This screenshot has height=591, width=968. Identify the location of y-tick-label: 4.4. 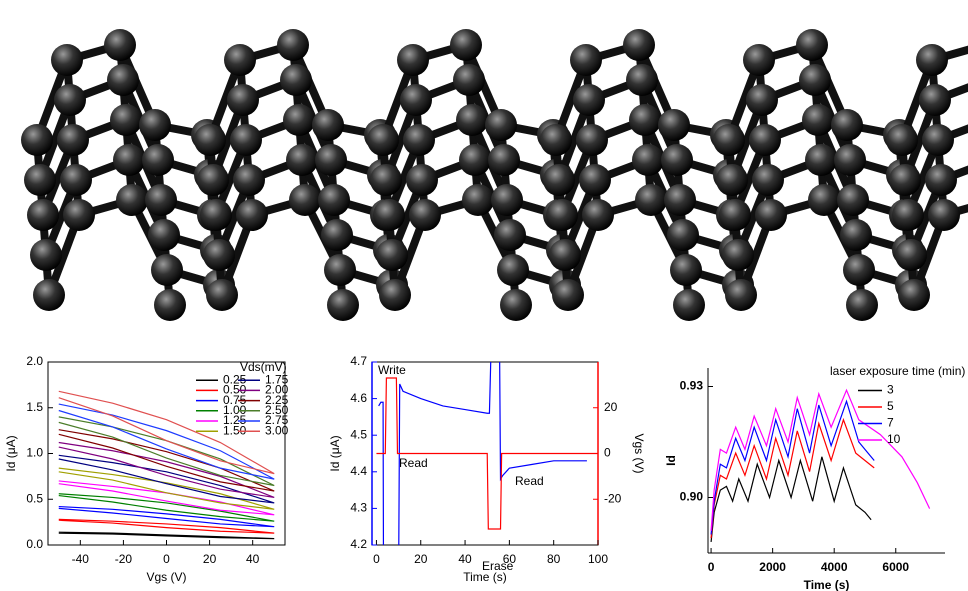
(358, 471).